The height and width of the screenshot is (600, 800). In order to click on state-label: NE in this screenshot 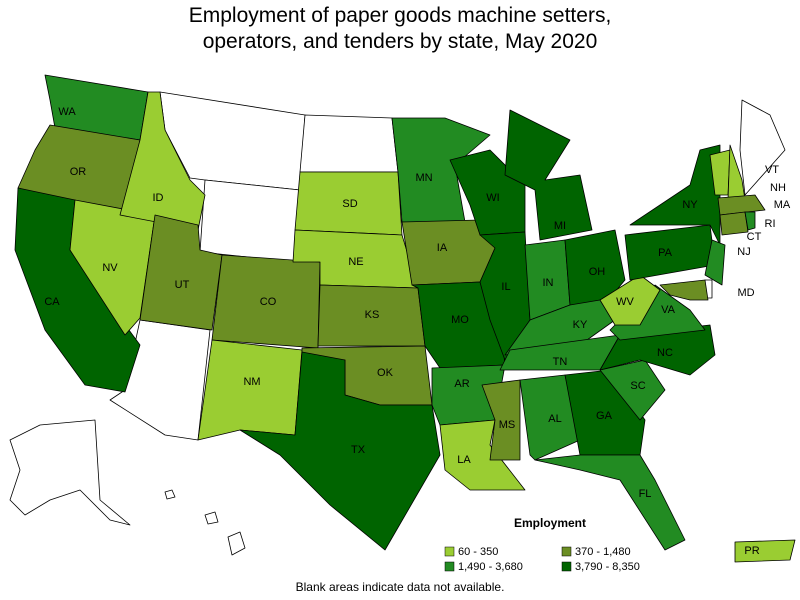, I will do `click(355, 262)`.